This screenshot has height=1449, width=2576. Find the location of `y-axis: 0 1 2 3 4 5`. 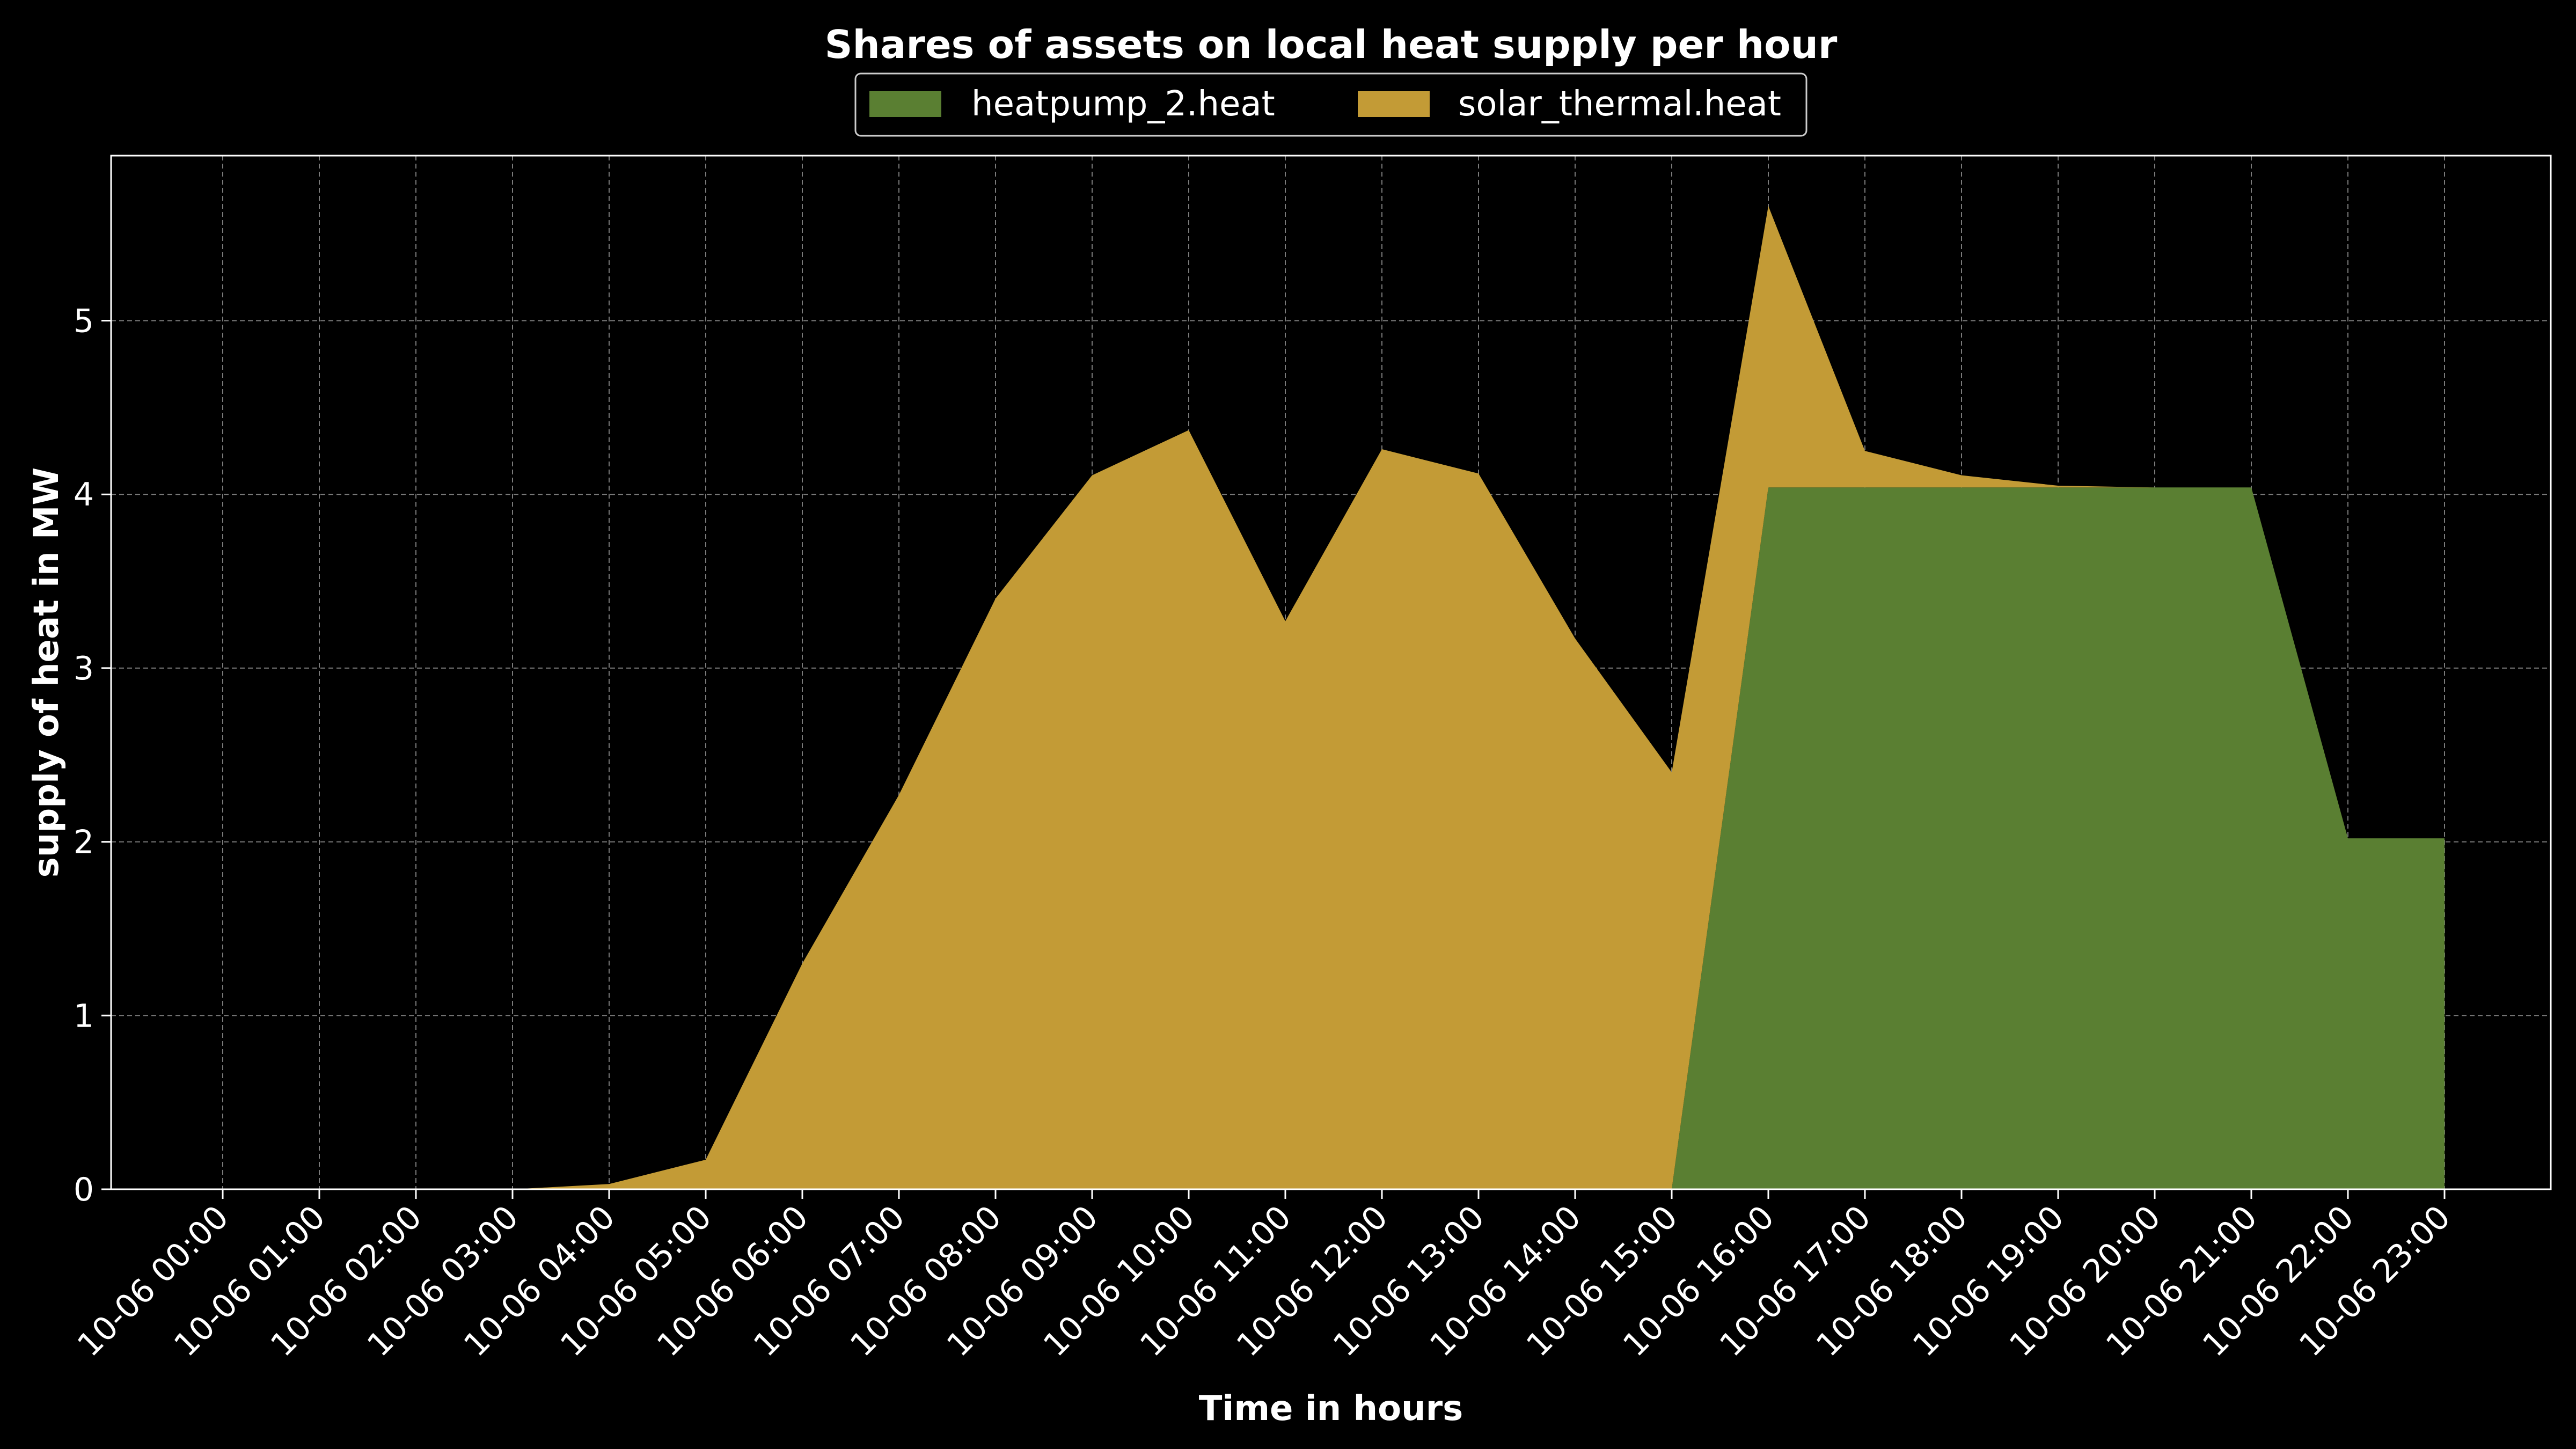

y-axis: 0 1 2 3 4 5 is located at coordinates (92, 756).